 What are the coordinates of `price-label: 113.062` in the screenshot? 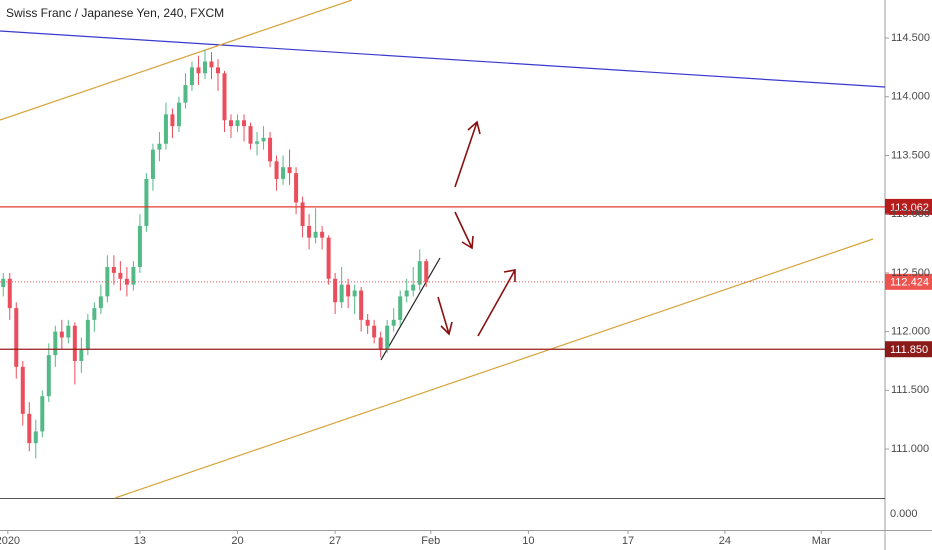 It's located at (909, 208).